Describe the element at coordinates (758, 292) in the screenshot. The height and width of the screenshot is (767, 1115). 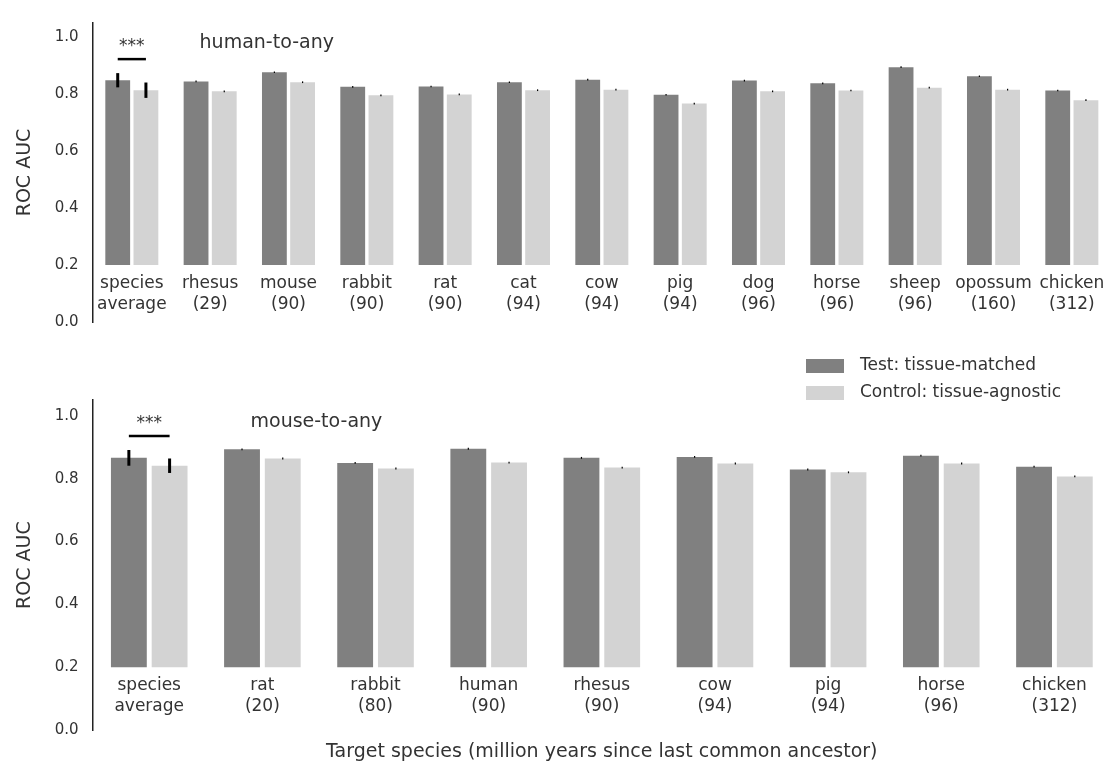
I see `x-tick-label: dog (96)` at that location.